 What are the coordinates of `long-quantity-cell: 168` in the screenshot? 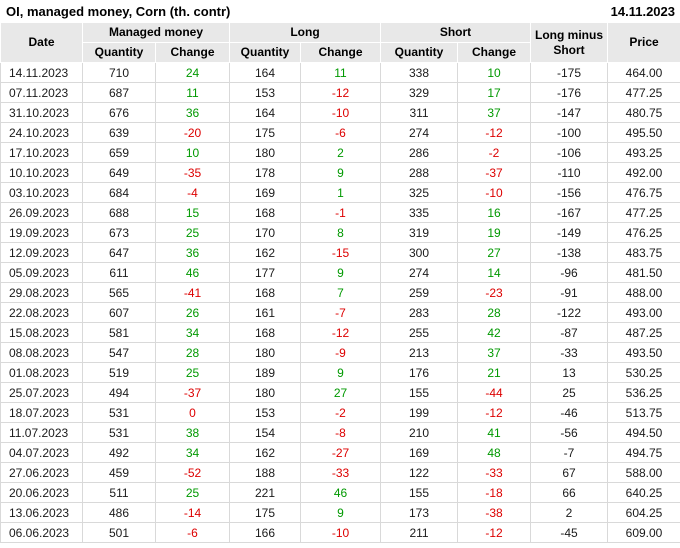 It's located at (265, 212).